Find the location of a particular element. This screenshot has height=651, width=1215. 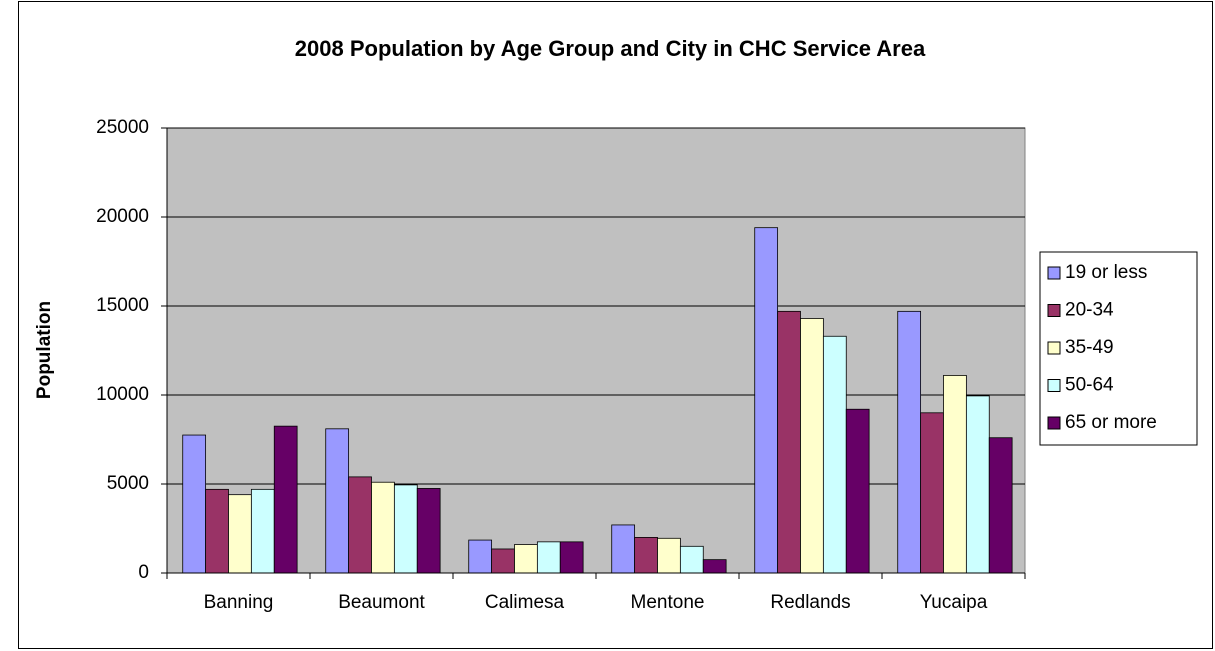

legend-label: 19 or less is located at coordinates (1106, 272).